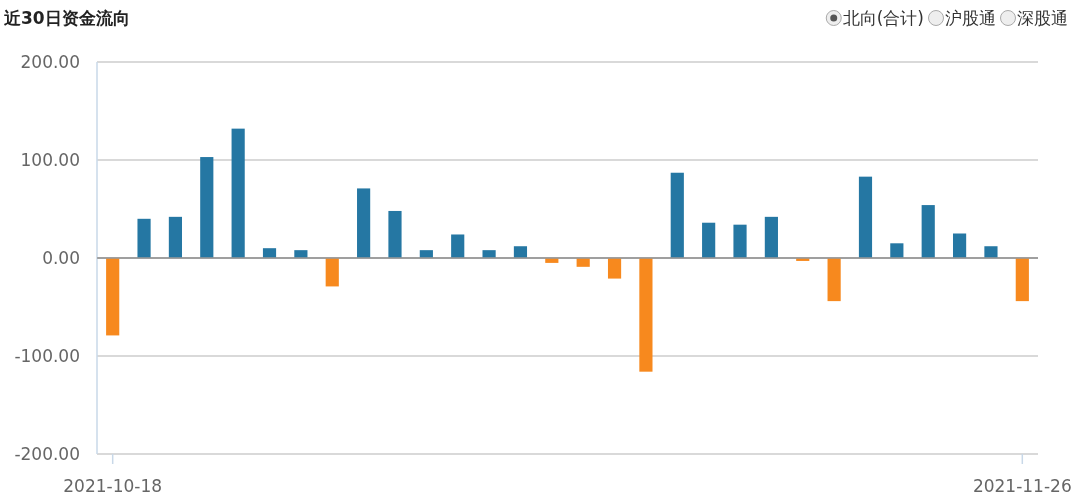 The height and width of the screenshot is (498, 1080). What do you see at coordinates (50, 160) in the screenshot?
I see `y-tick-label: 100.00` at bounding box center [50, 160].